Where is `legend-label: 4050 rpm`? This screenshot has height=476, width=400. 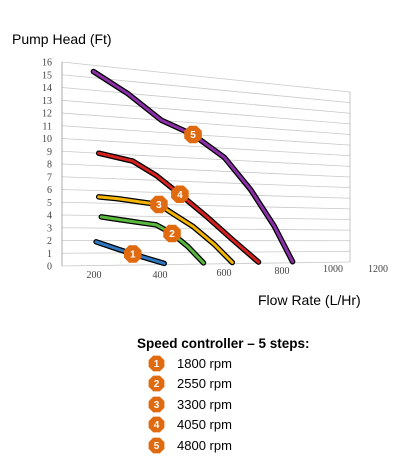
legend-label: 4050 rpm is located at coordinates (204, 424).